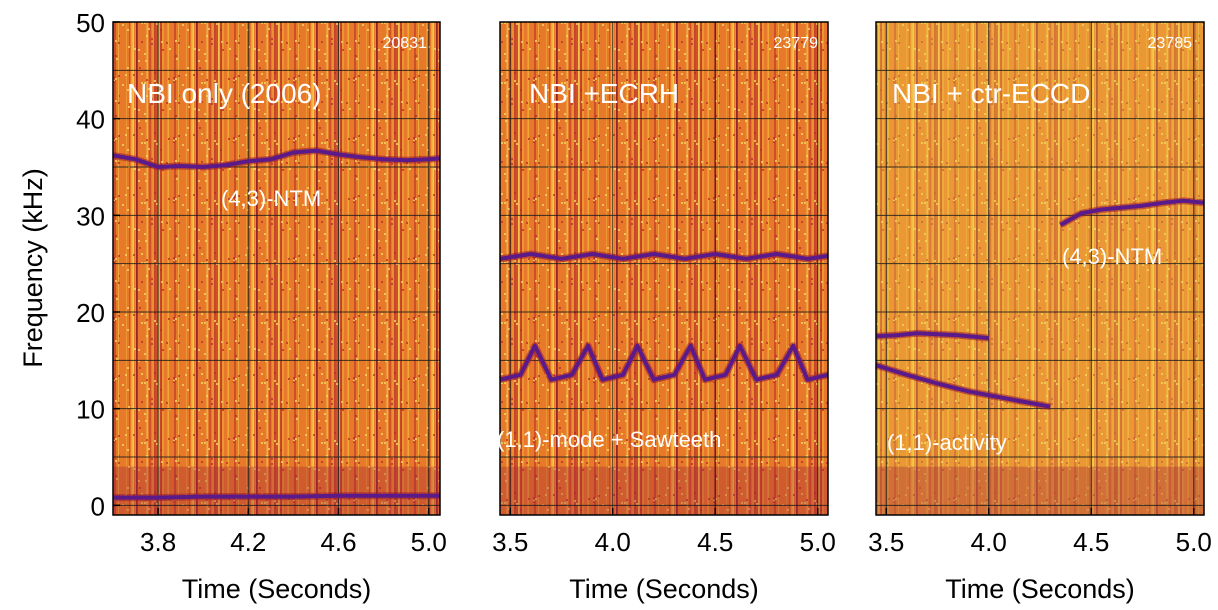 The image size is (1218, 610). What do you see at coordinates (90, 313) in the screenshot?
I see `y-tick-label: 20` at bounding box center [90, 313].